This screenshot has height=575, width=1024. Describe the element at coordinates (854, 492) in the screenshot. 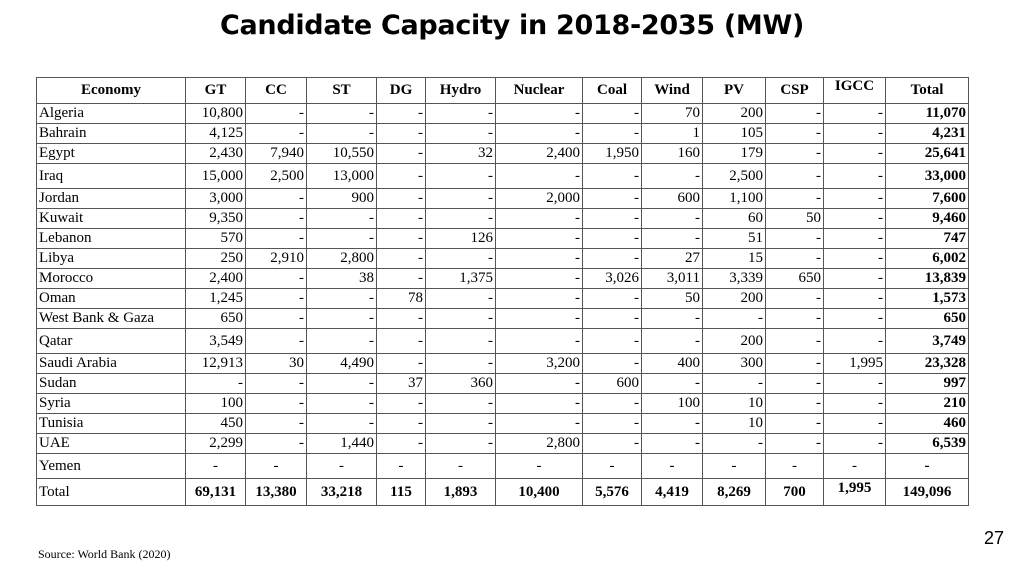

I see `column-total-cell: 1,995` at that location.